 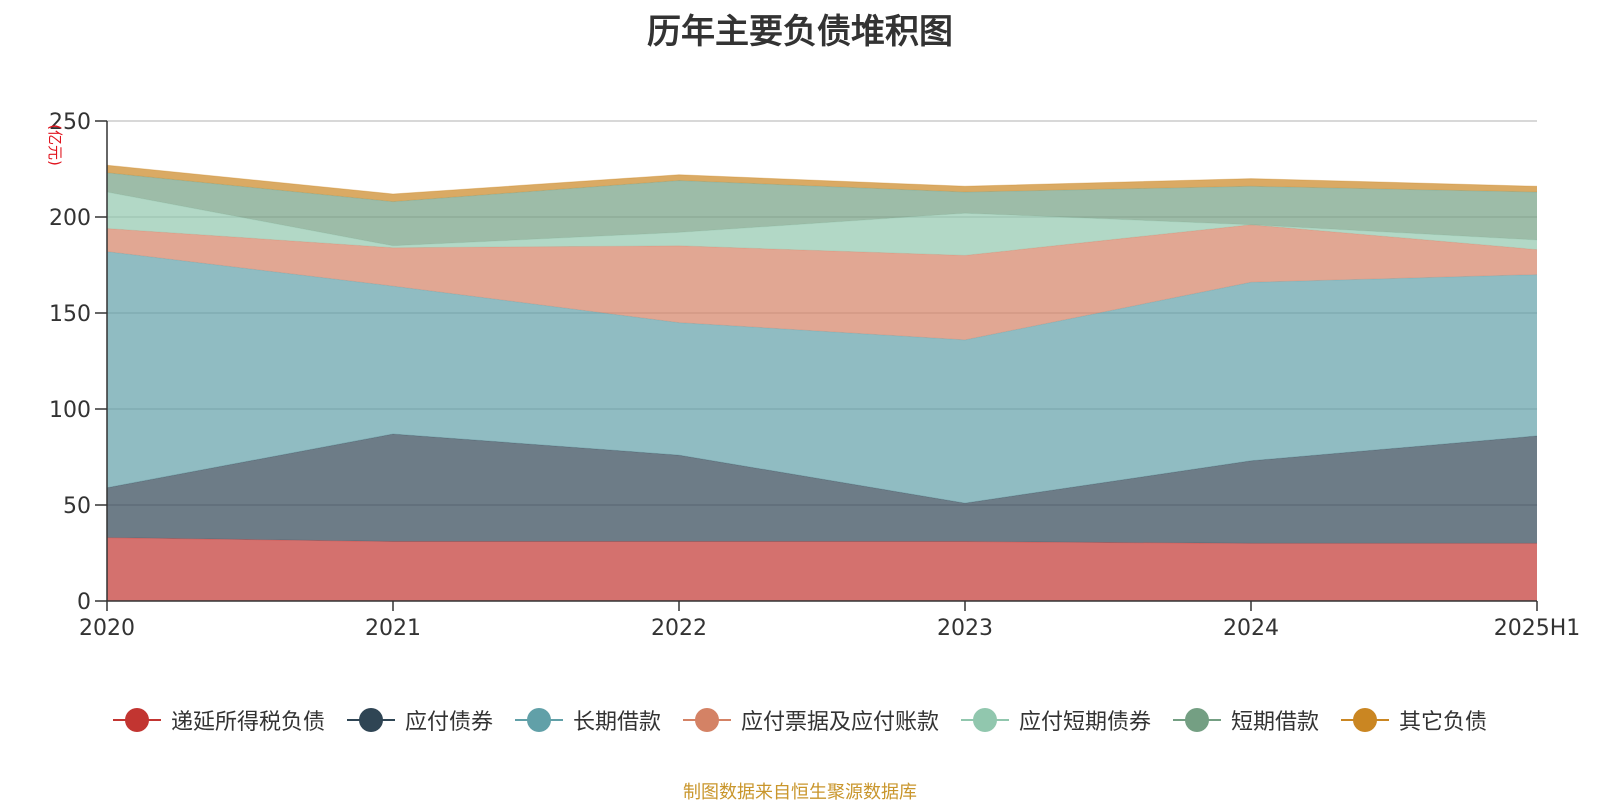 I want to click on y-tick-label: 200, so click(x=70, y=218).